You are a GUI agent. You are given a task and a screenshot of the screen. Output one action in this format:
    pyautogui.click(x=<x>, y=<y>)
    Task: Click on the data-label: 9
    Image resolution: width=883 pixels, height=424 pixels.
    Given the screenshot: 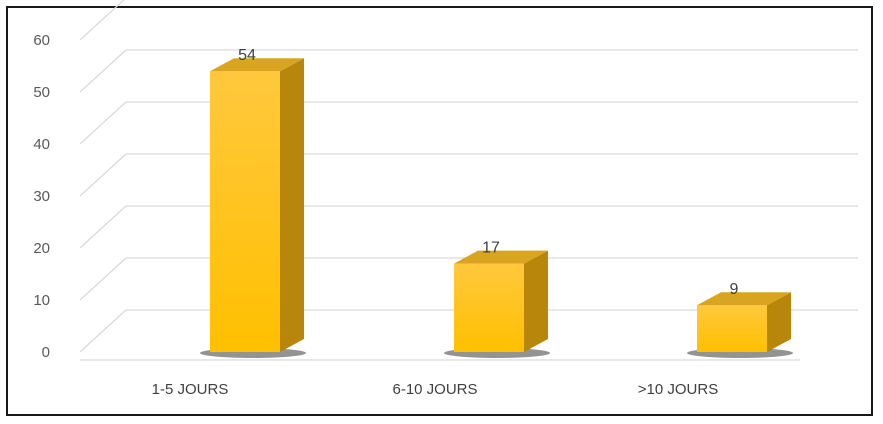 What is the action you would take?
    pyautogui.click(x=734, y=289)
    